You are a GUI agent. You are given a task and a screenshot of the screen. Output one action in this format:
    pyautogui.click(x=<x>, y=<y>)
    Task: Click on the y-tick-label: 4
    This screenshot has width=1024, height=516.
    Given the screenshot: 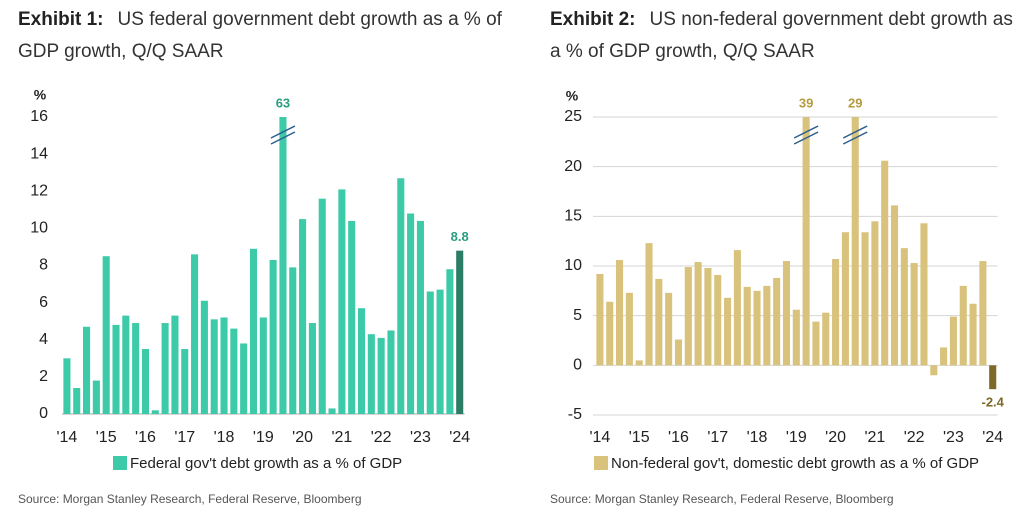 What is the action you would take?
    pyautogui.click(x=43, y=339)
    